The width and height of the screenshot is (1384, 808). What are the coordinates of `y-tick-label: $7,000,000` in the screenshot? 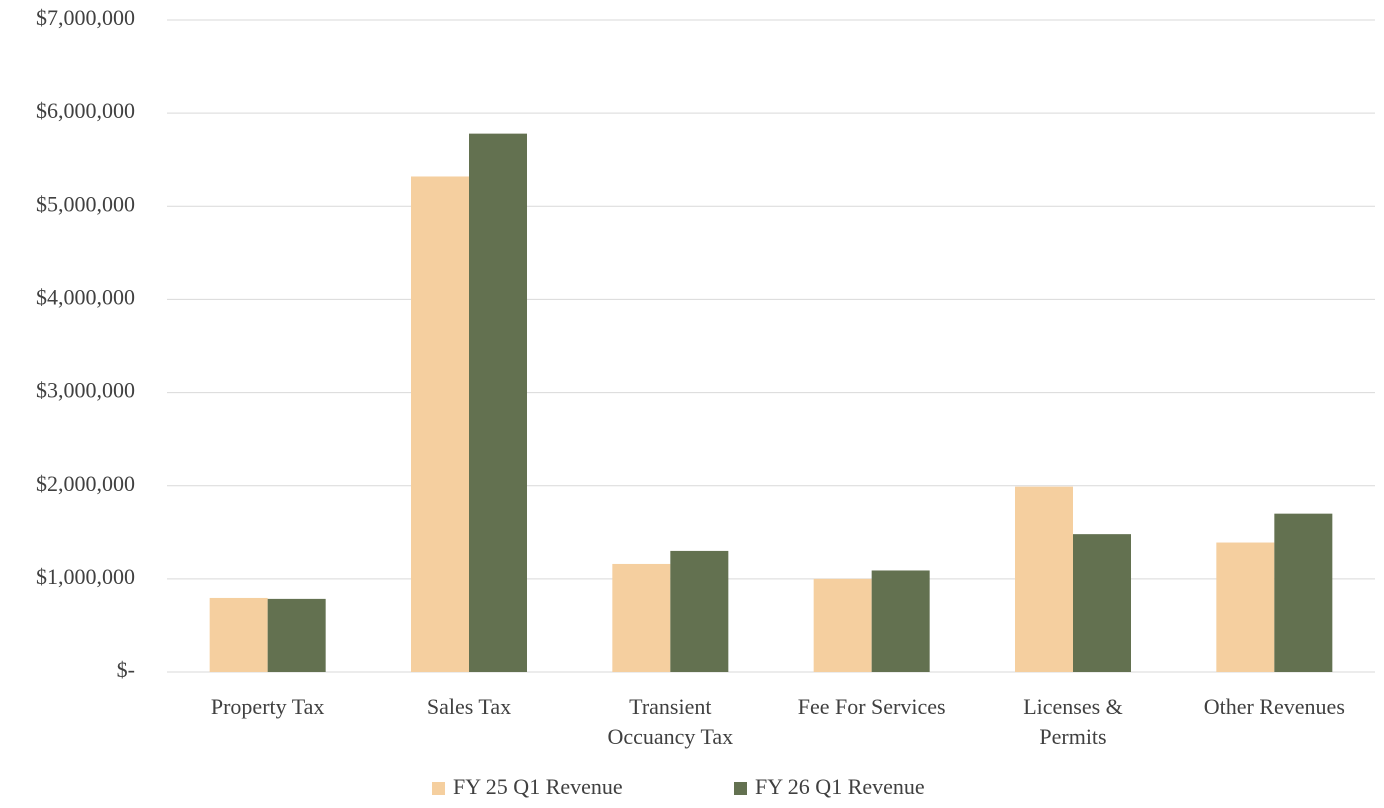 It's located at (85, 17).